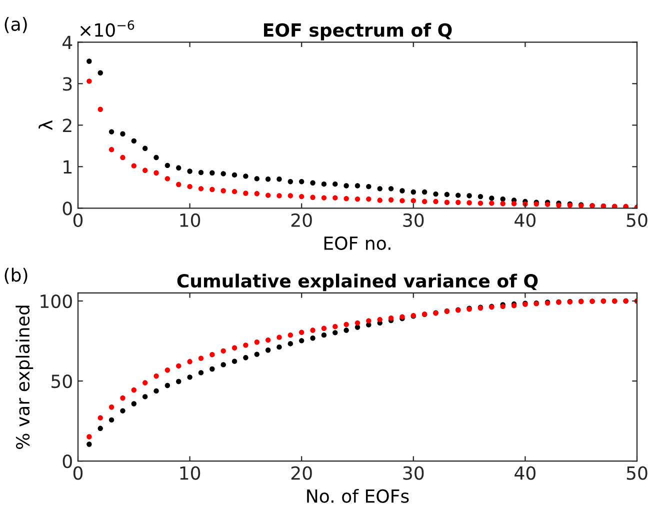 The width and height of the screenshot is (650, 514). I want to click on y-tick-label: 1, so click(68, 167).